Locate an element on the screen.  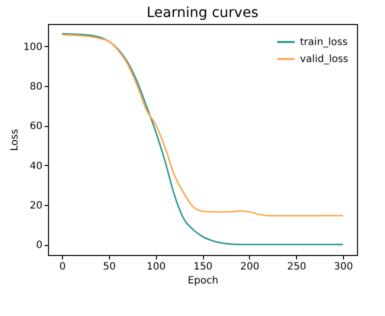
y-tick-label: 60 is located at coordinates (36, 126).